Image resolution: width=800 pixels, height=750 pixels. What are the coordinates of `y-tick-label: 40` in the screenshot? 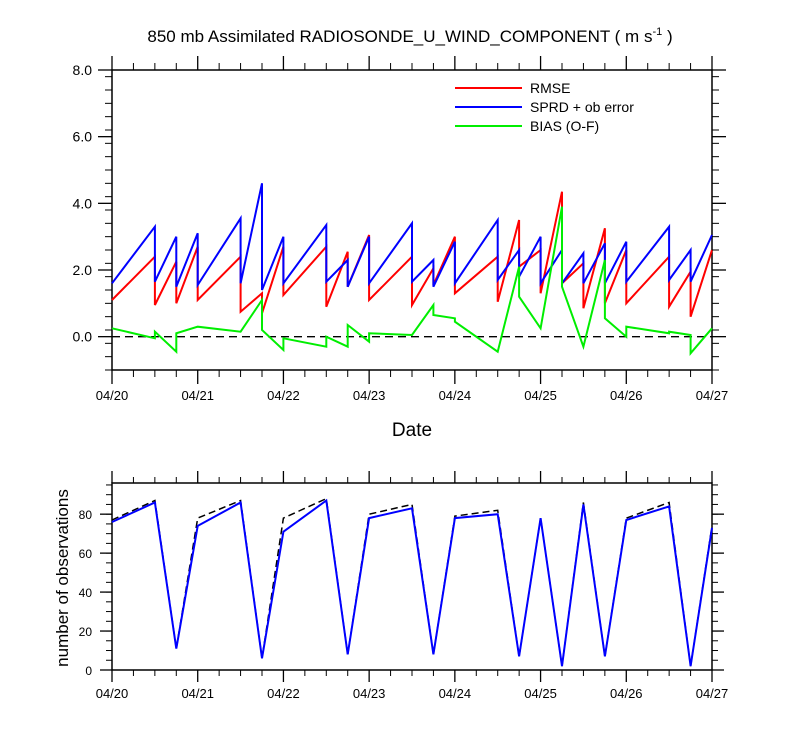 It's located at (86, 593).